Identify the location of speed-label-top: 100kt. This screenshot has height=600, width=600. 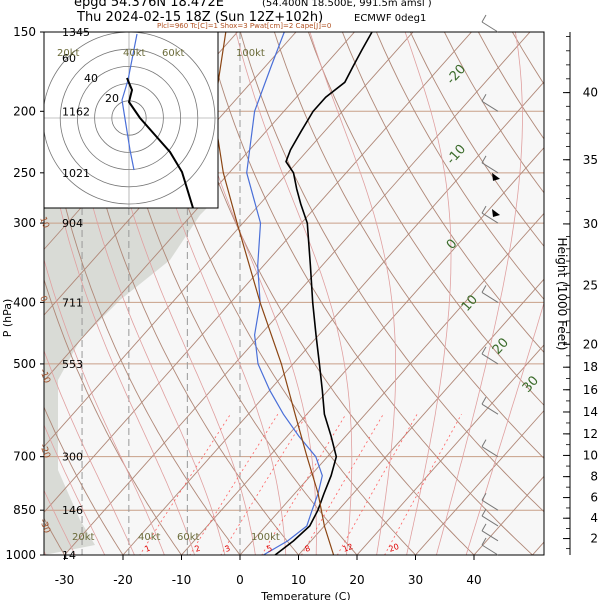
(250, 53).